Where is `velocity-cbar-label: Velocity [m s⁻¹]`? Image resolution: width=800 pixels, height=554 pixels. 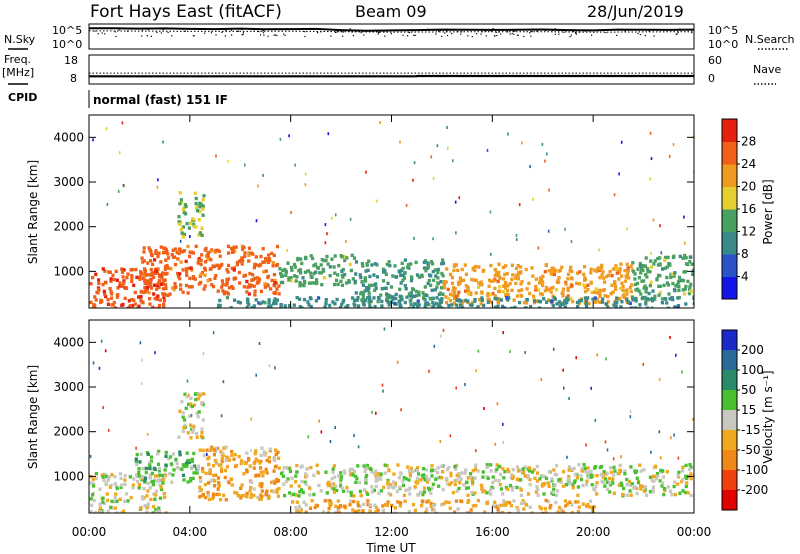
velocity-cbar-label: Velocity [m s⁻¹] is located at coordinates (768, 416).